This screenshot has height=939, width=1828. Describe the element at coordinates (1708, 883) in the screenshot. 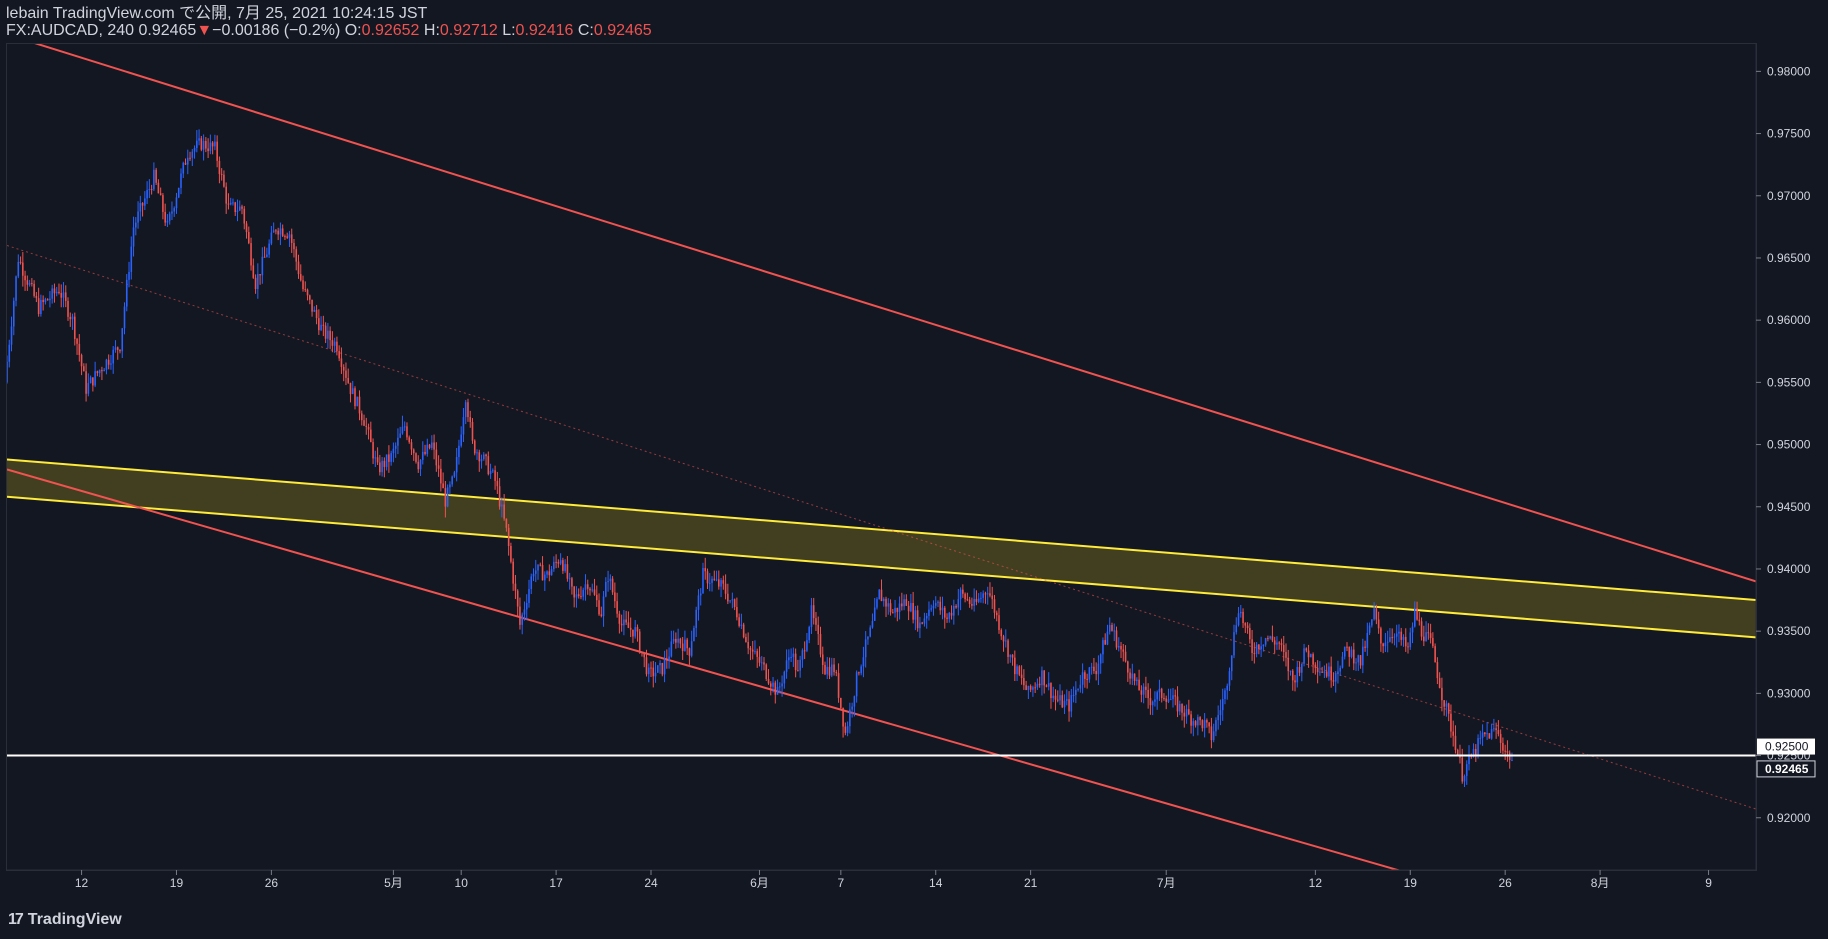

I see `x-tick-label: 9` at that location.